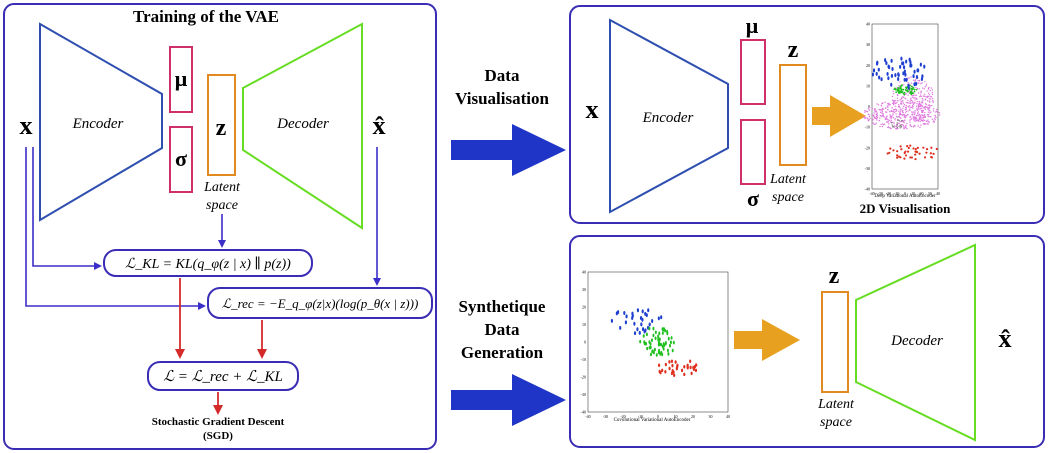 This screenshot has width=1048, height=453. I want to click on vis-latent-label-1: Latent, so click(788, 179).